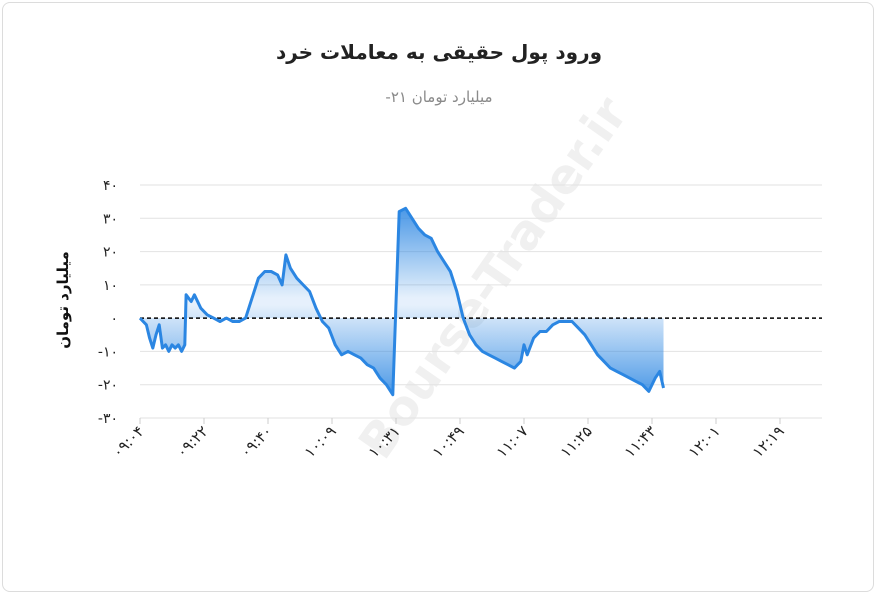 The height and width of the screenshot is (596, 878). I want to click on y-tick-label: -۳۰, so click(108, 419).